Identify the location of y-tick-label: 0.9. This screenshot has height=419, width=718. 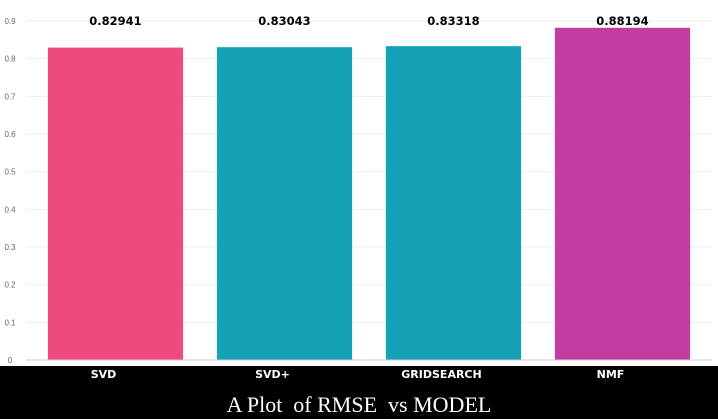
(10, 21).